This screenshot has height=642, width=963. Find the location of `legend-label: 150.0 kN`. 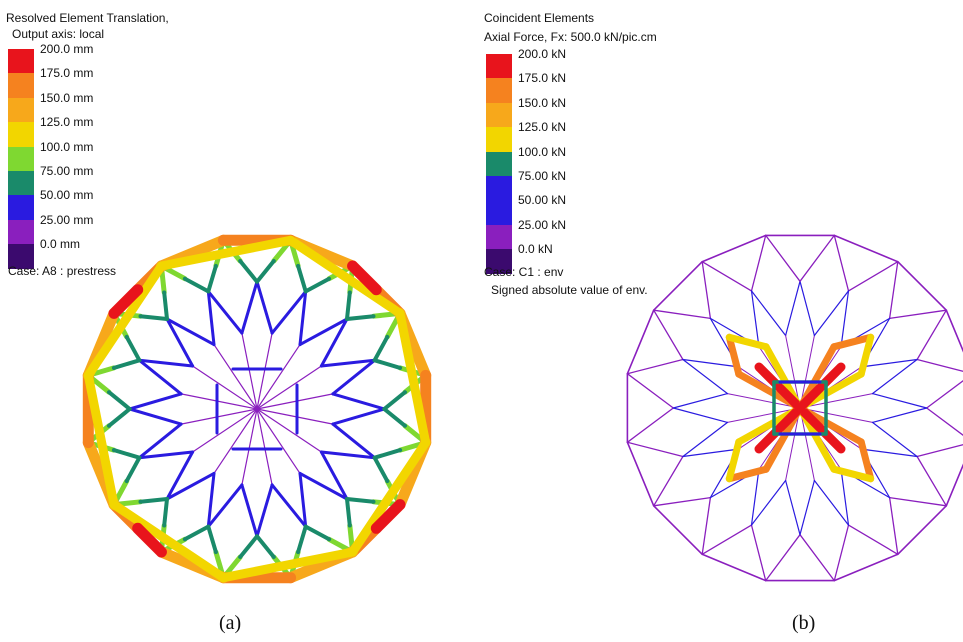

legend-label: 150.0 kN is located at coordinates (542, 102).